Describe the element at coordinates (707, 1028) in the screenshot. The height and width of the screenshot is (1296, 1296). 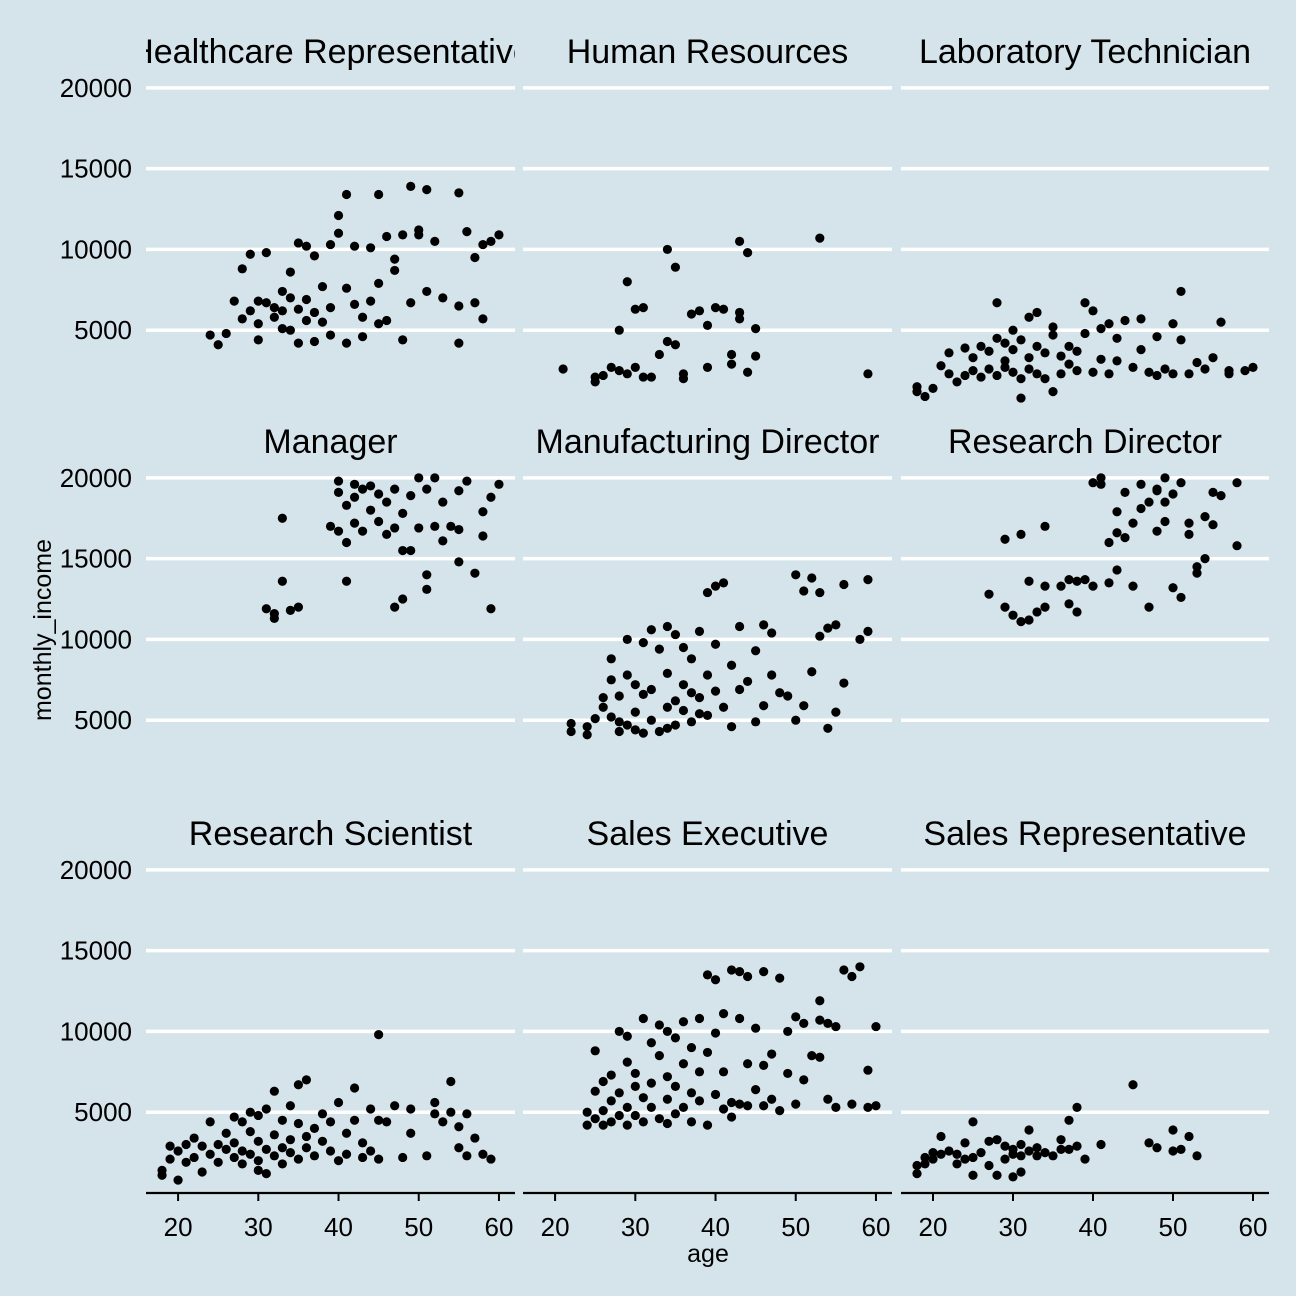
I see `facet-panel: Sales Executive 20 30 40 50 60` at that location.